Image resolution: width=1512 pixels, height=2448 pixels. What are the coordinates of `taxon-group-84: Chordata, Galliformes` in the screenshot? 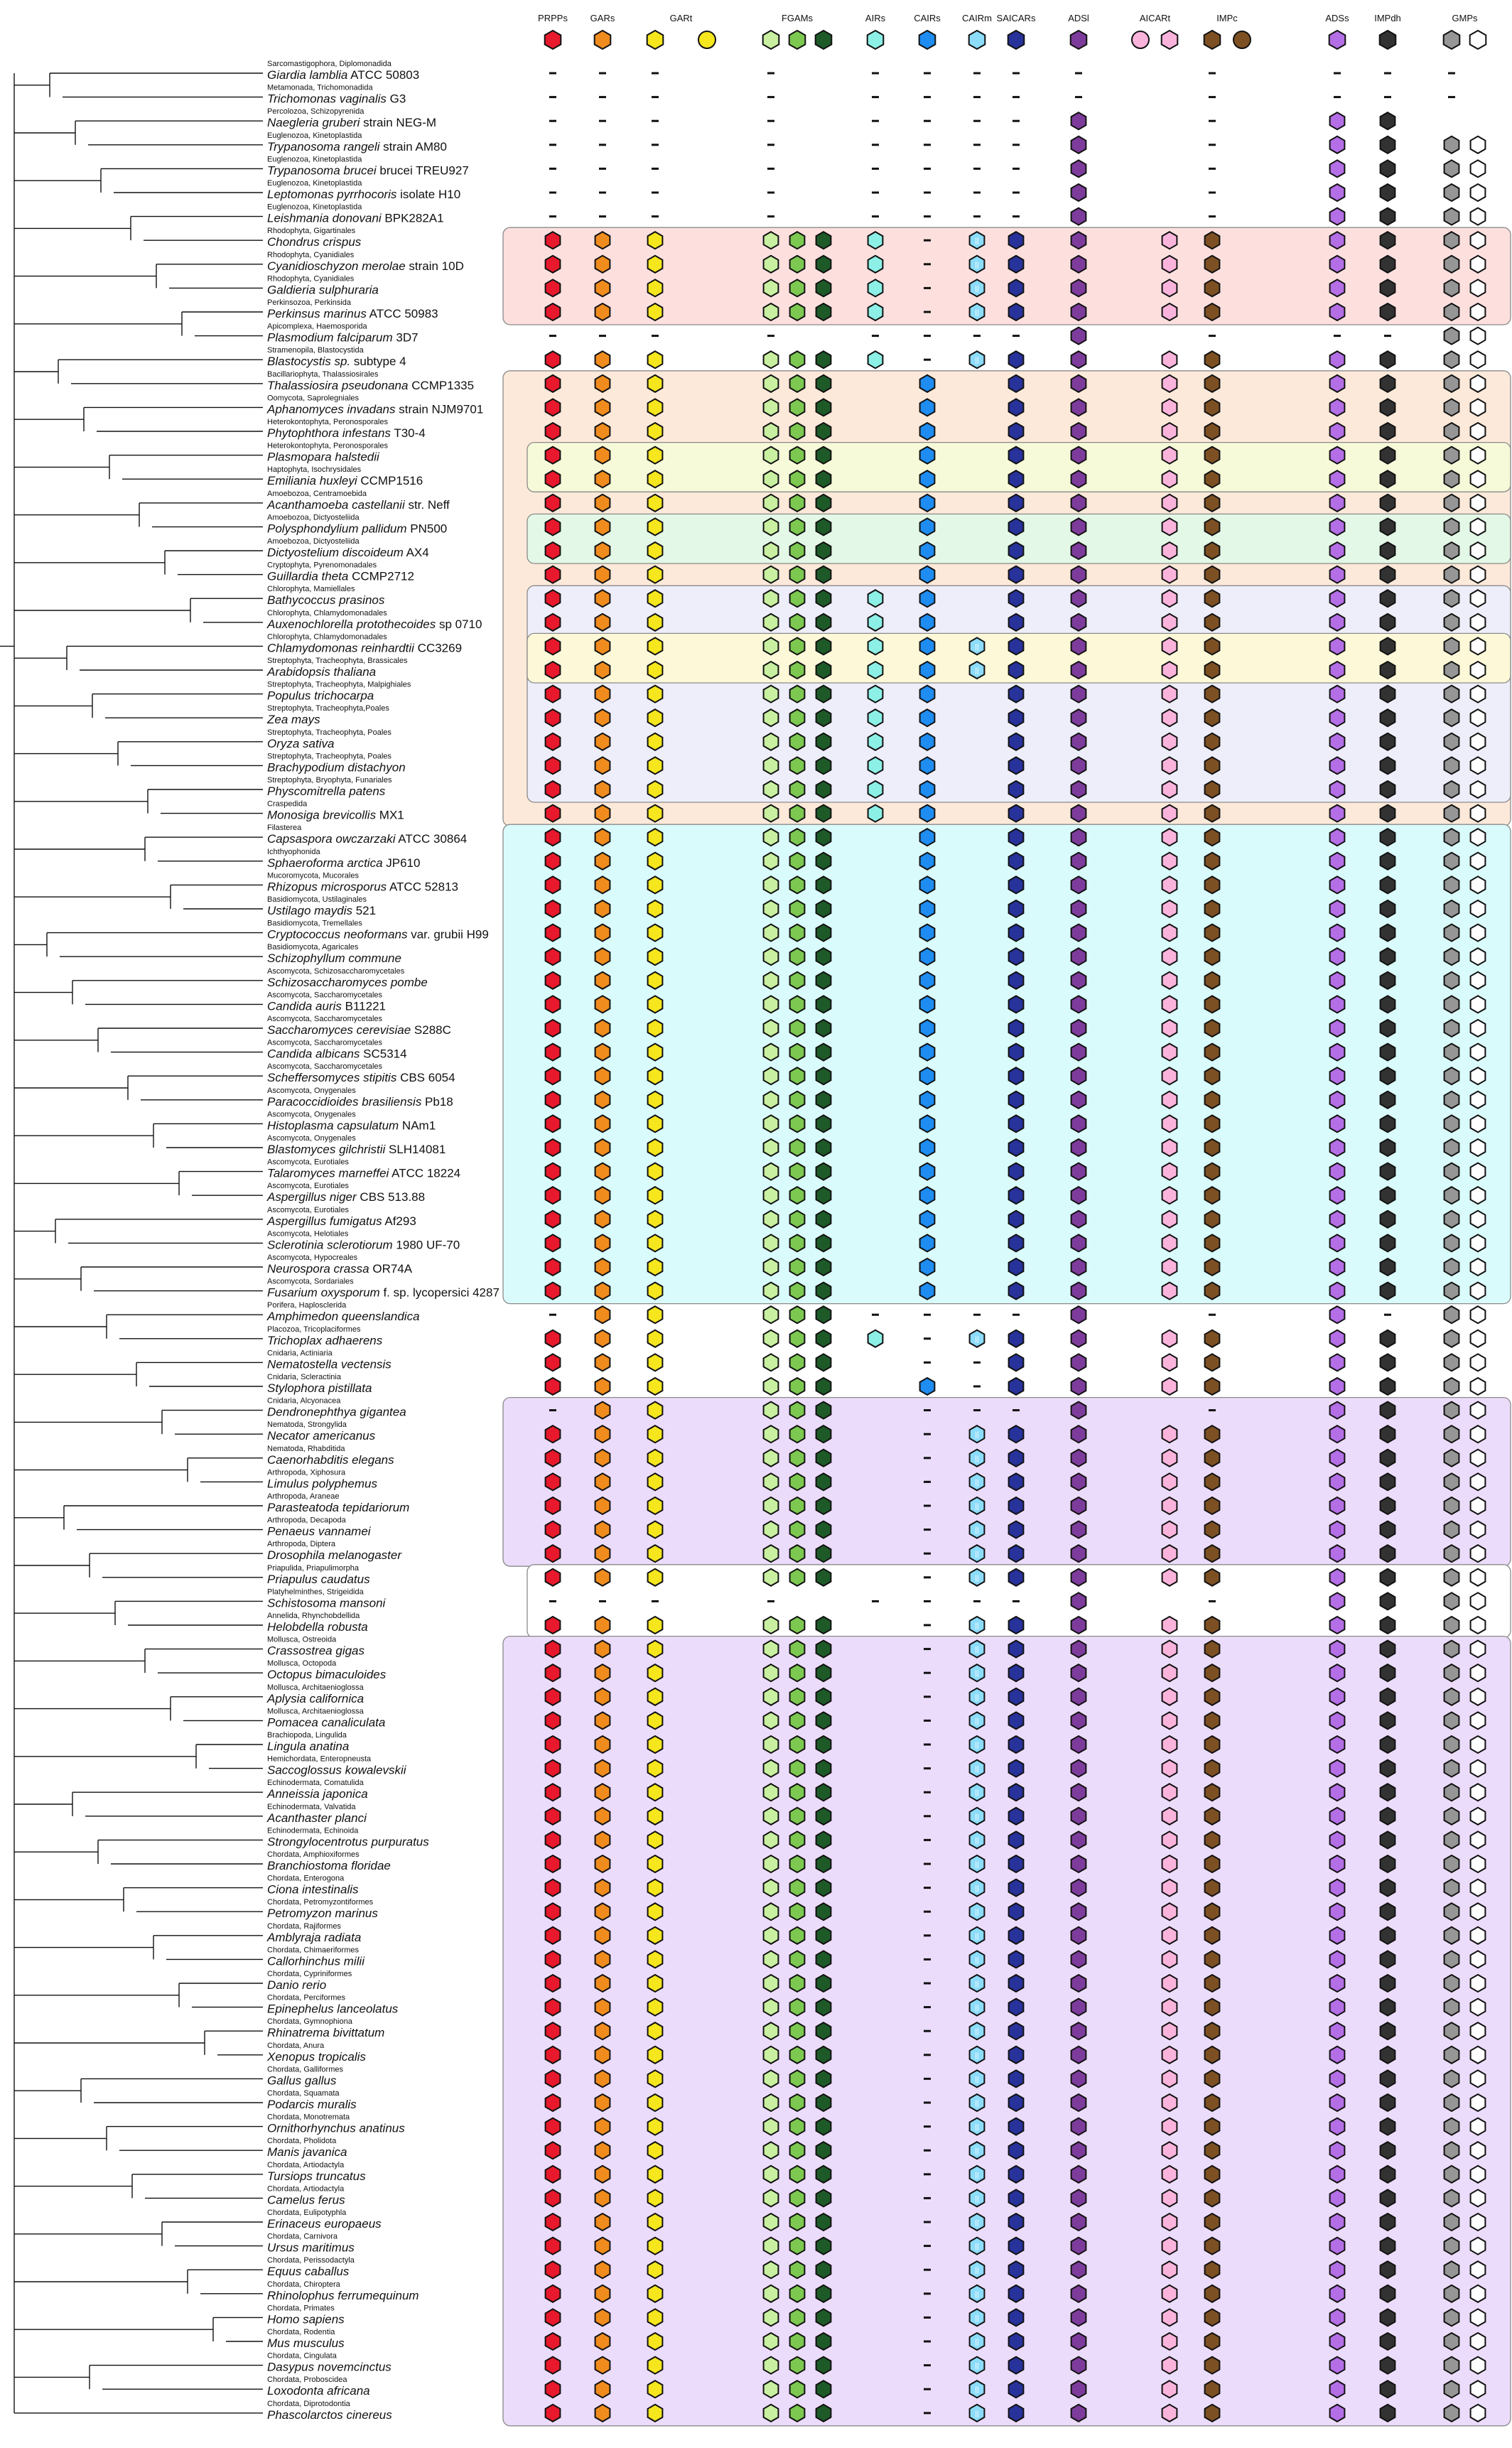 It's located at (305, 2069).